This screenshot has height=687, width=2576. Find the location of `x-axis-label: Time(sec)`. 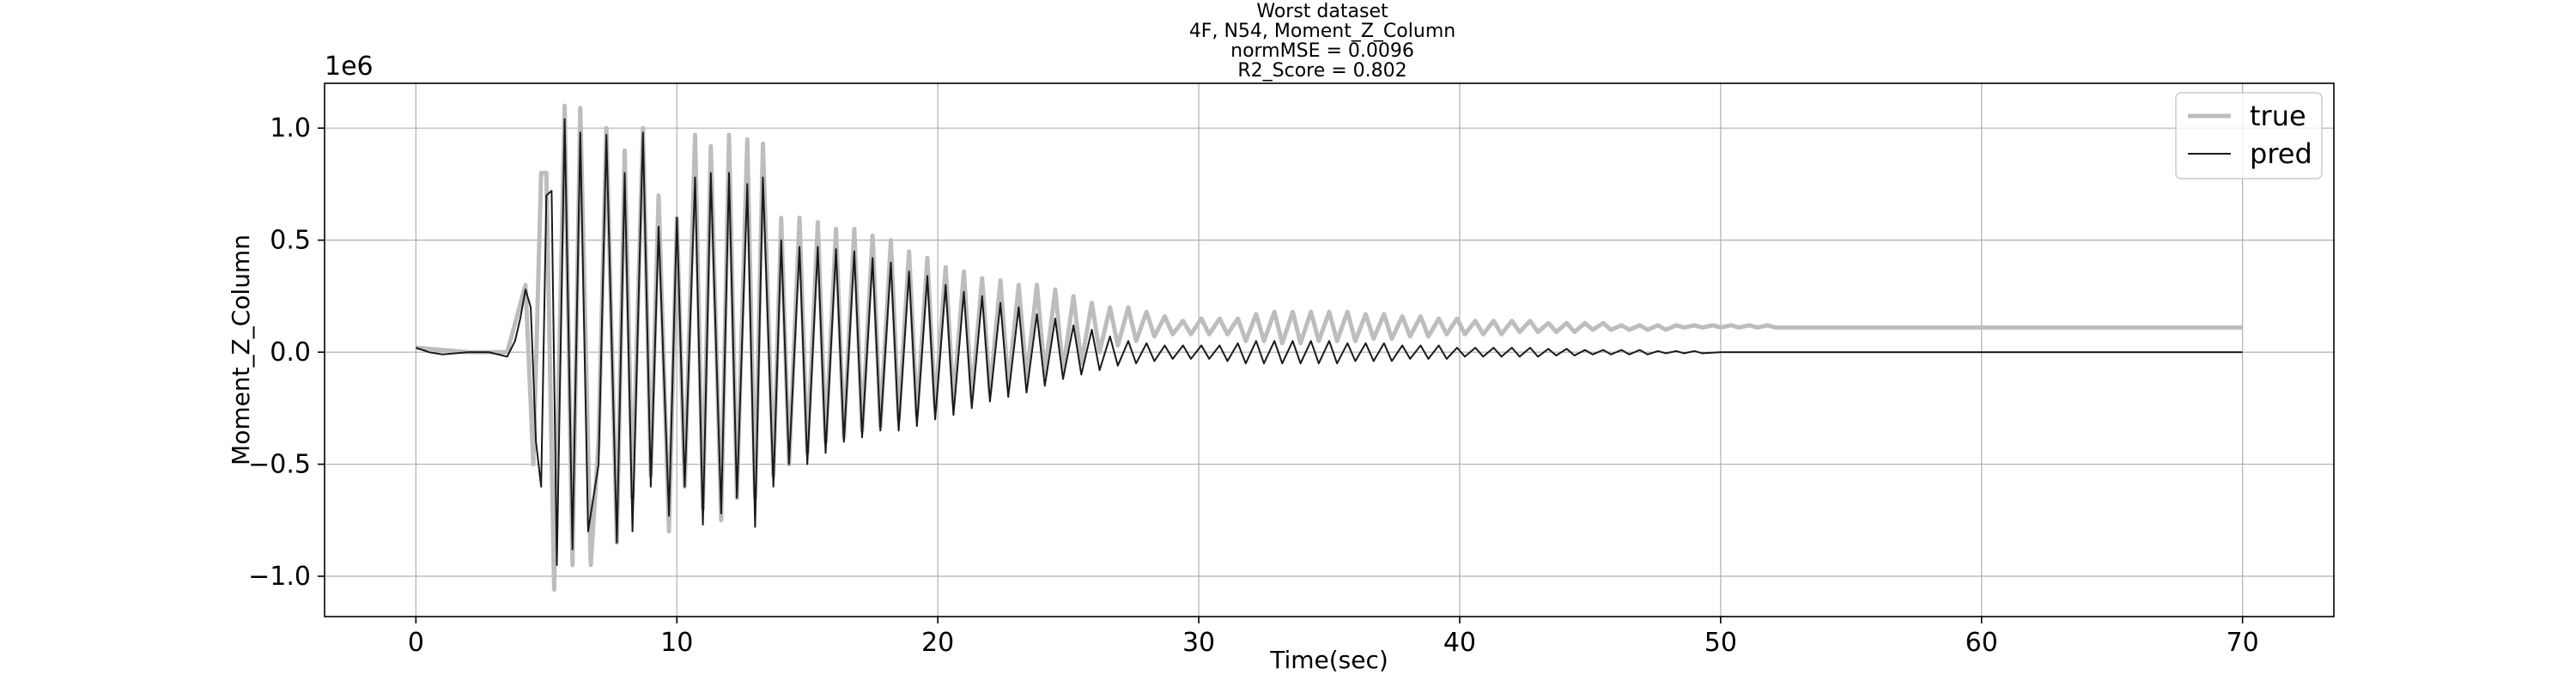

x-axis-label: Time(sec) is located at coordinates (1328, 660).